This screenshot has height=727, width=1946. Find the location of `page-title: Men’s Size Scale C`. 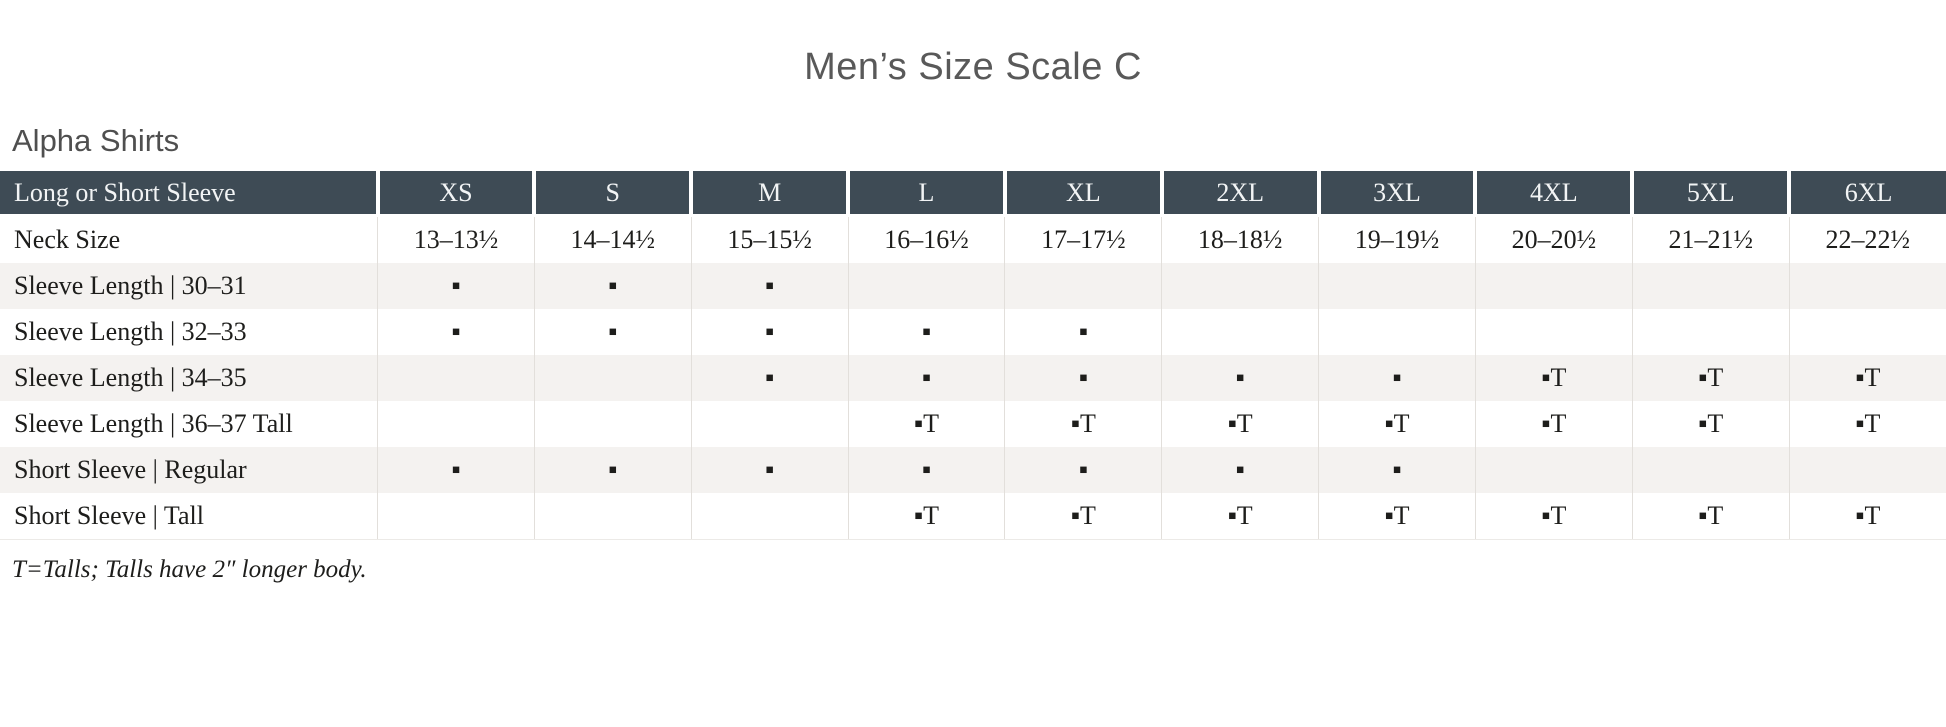

page-title: Men’s Size Scale C is located at coordinates (973, 67).